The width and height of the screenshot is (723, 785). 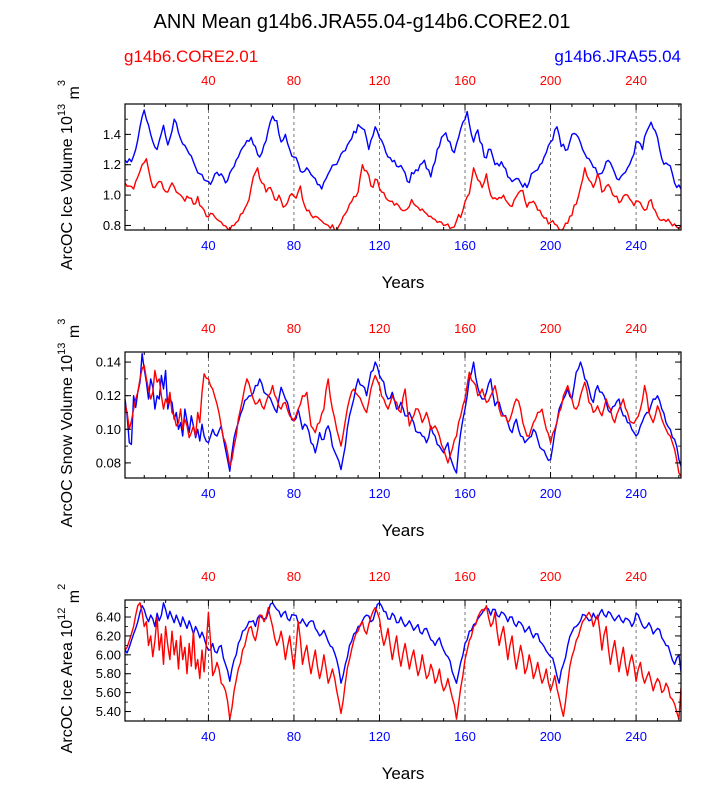 I want to click on y-tick-label: 0.08, so click(x=108, y=462).